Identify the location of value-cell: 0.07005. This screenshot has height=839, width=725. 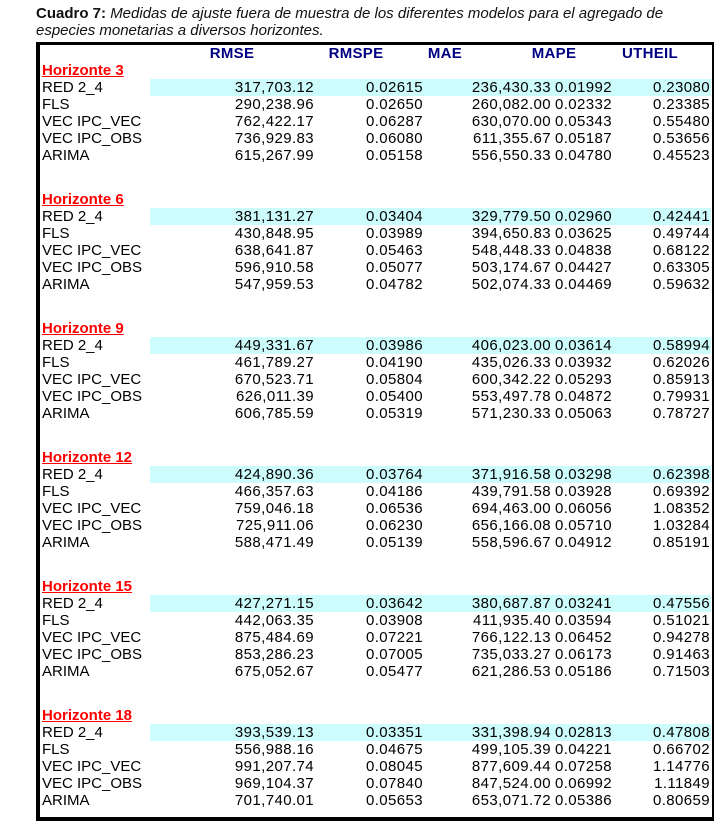
(394, 654).